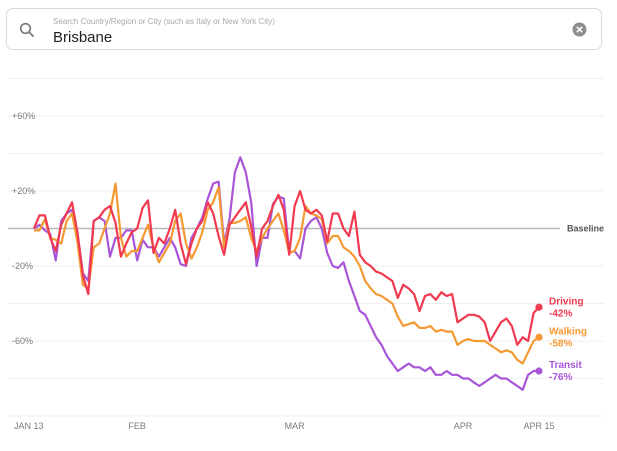 The height and width of the screenshot is (451, 617). What do you see at coordinates (23, 116) in the screenshot?
I see `y-tick-label: +60%` at bounding box center [23, 116].